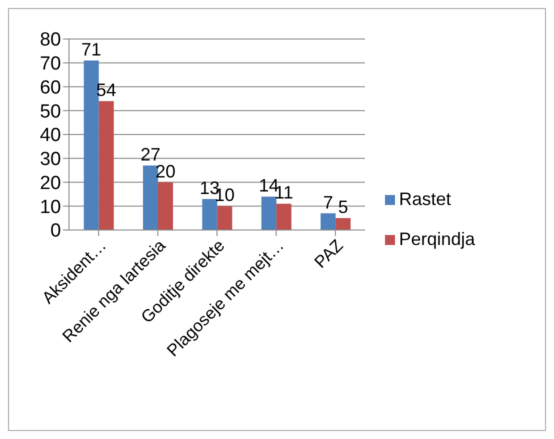  I want to click on y-tick-label: 70, so click(50, 64).